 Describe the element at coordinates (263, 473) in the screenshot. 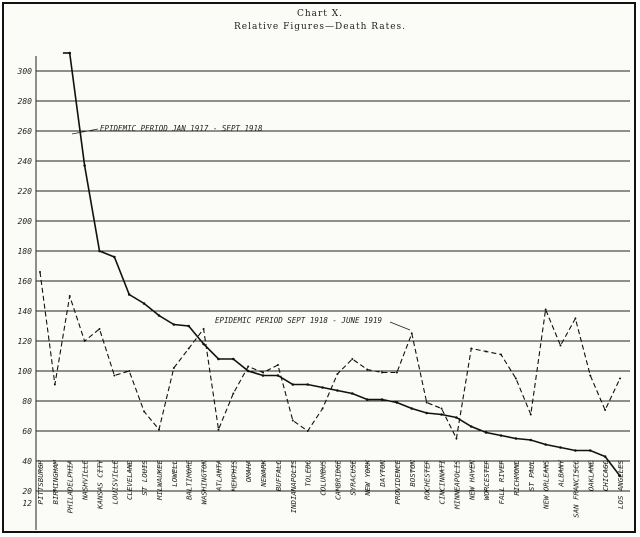

I see `category-label: NEWARK` at that location.